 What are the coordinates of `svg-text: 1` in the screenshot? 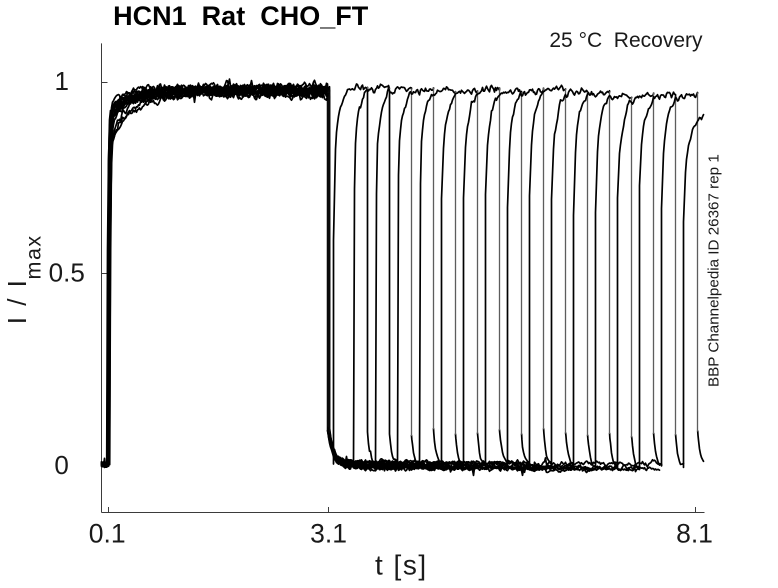 It's located at (62, 81).